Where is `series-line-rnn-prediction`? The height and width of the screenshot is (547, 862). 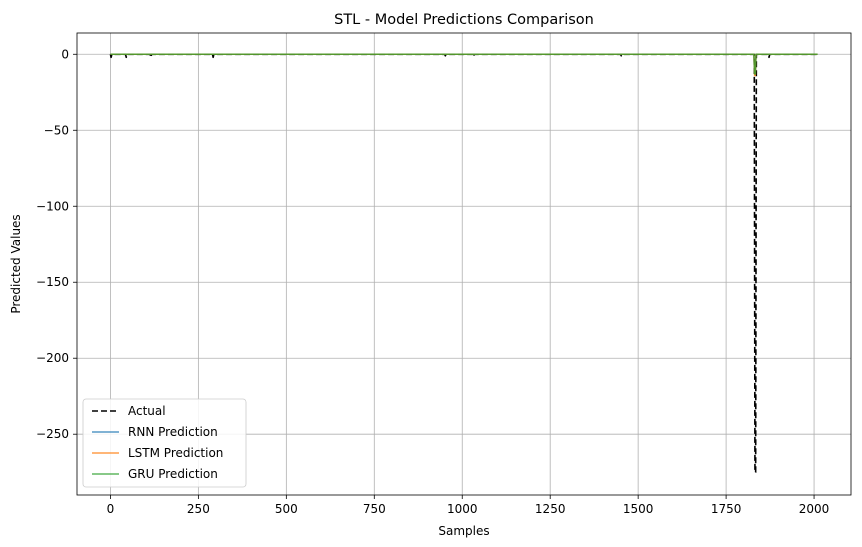
series-line-rnn-prediction is located at coordinates (464, 63).